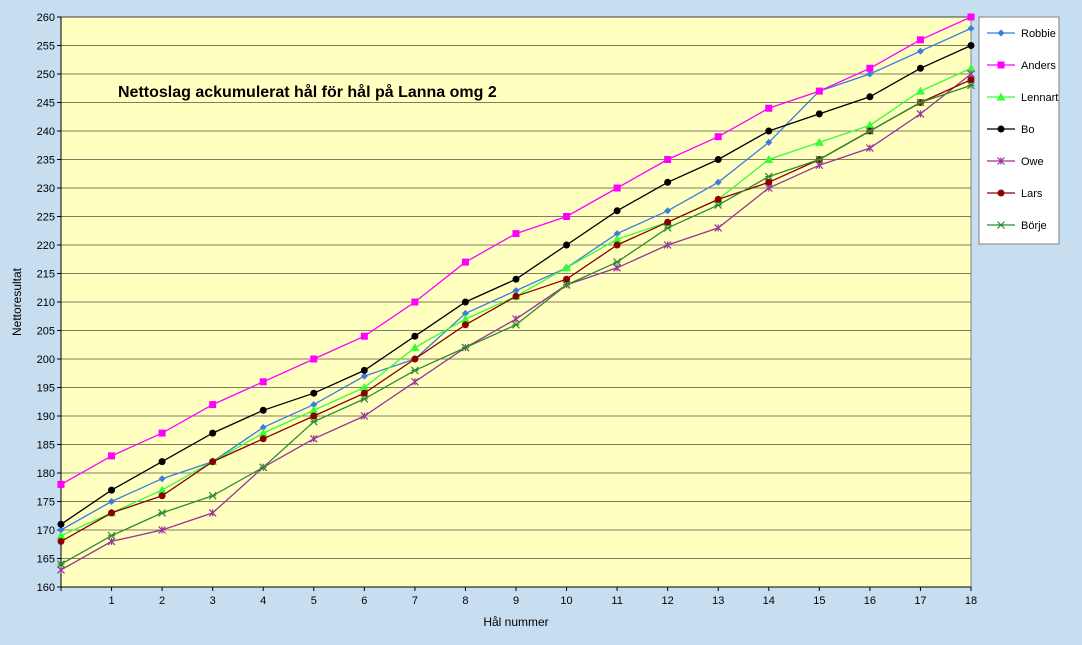 Image resolution: width=1082 pixels, height=645 pixels. Describe the element at coordinates (17, 301) in the screenshot. I see `y-axis-label: Nettoresultat` at that location.